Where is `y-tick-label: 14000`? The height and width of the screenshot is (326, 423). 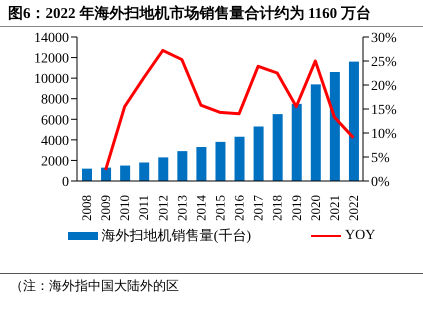
y-tick-label: 14000 is located at coordinates (51, 38).